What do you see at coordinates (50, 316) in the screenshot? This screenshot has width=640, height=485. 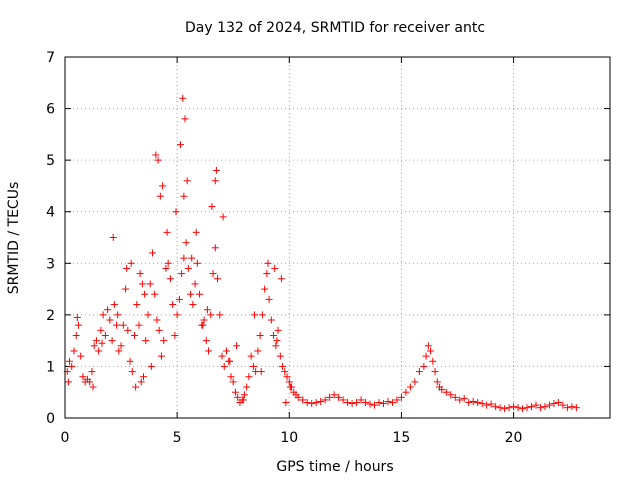 I see `y-tick-label: 2` at bounding box center [50, 316].